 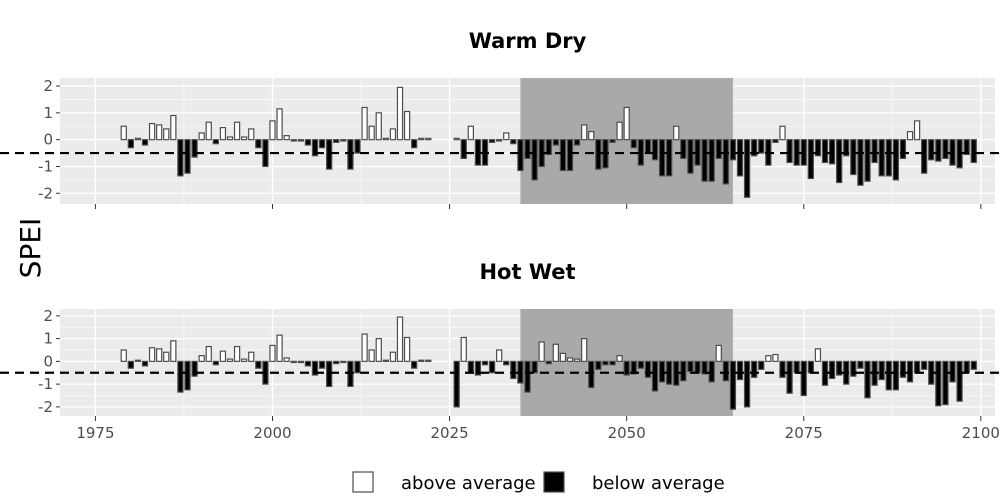 I want to click on x-tick-label: 1975, so click(x=95, y=433).